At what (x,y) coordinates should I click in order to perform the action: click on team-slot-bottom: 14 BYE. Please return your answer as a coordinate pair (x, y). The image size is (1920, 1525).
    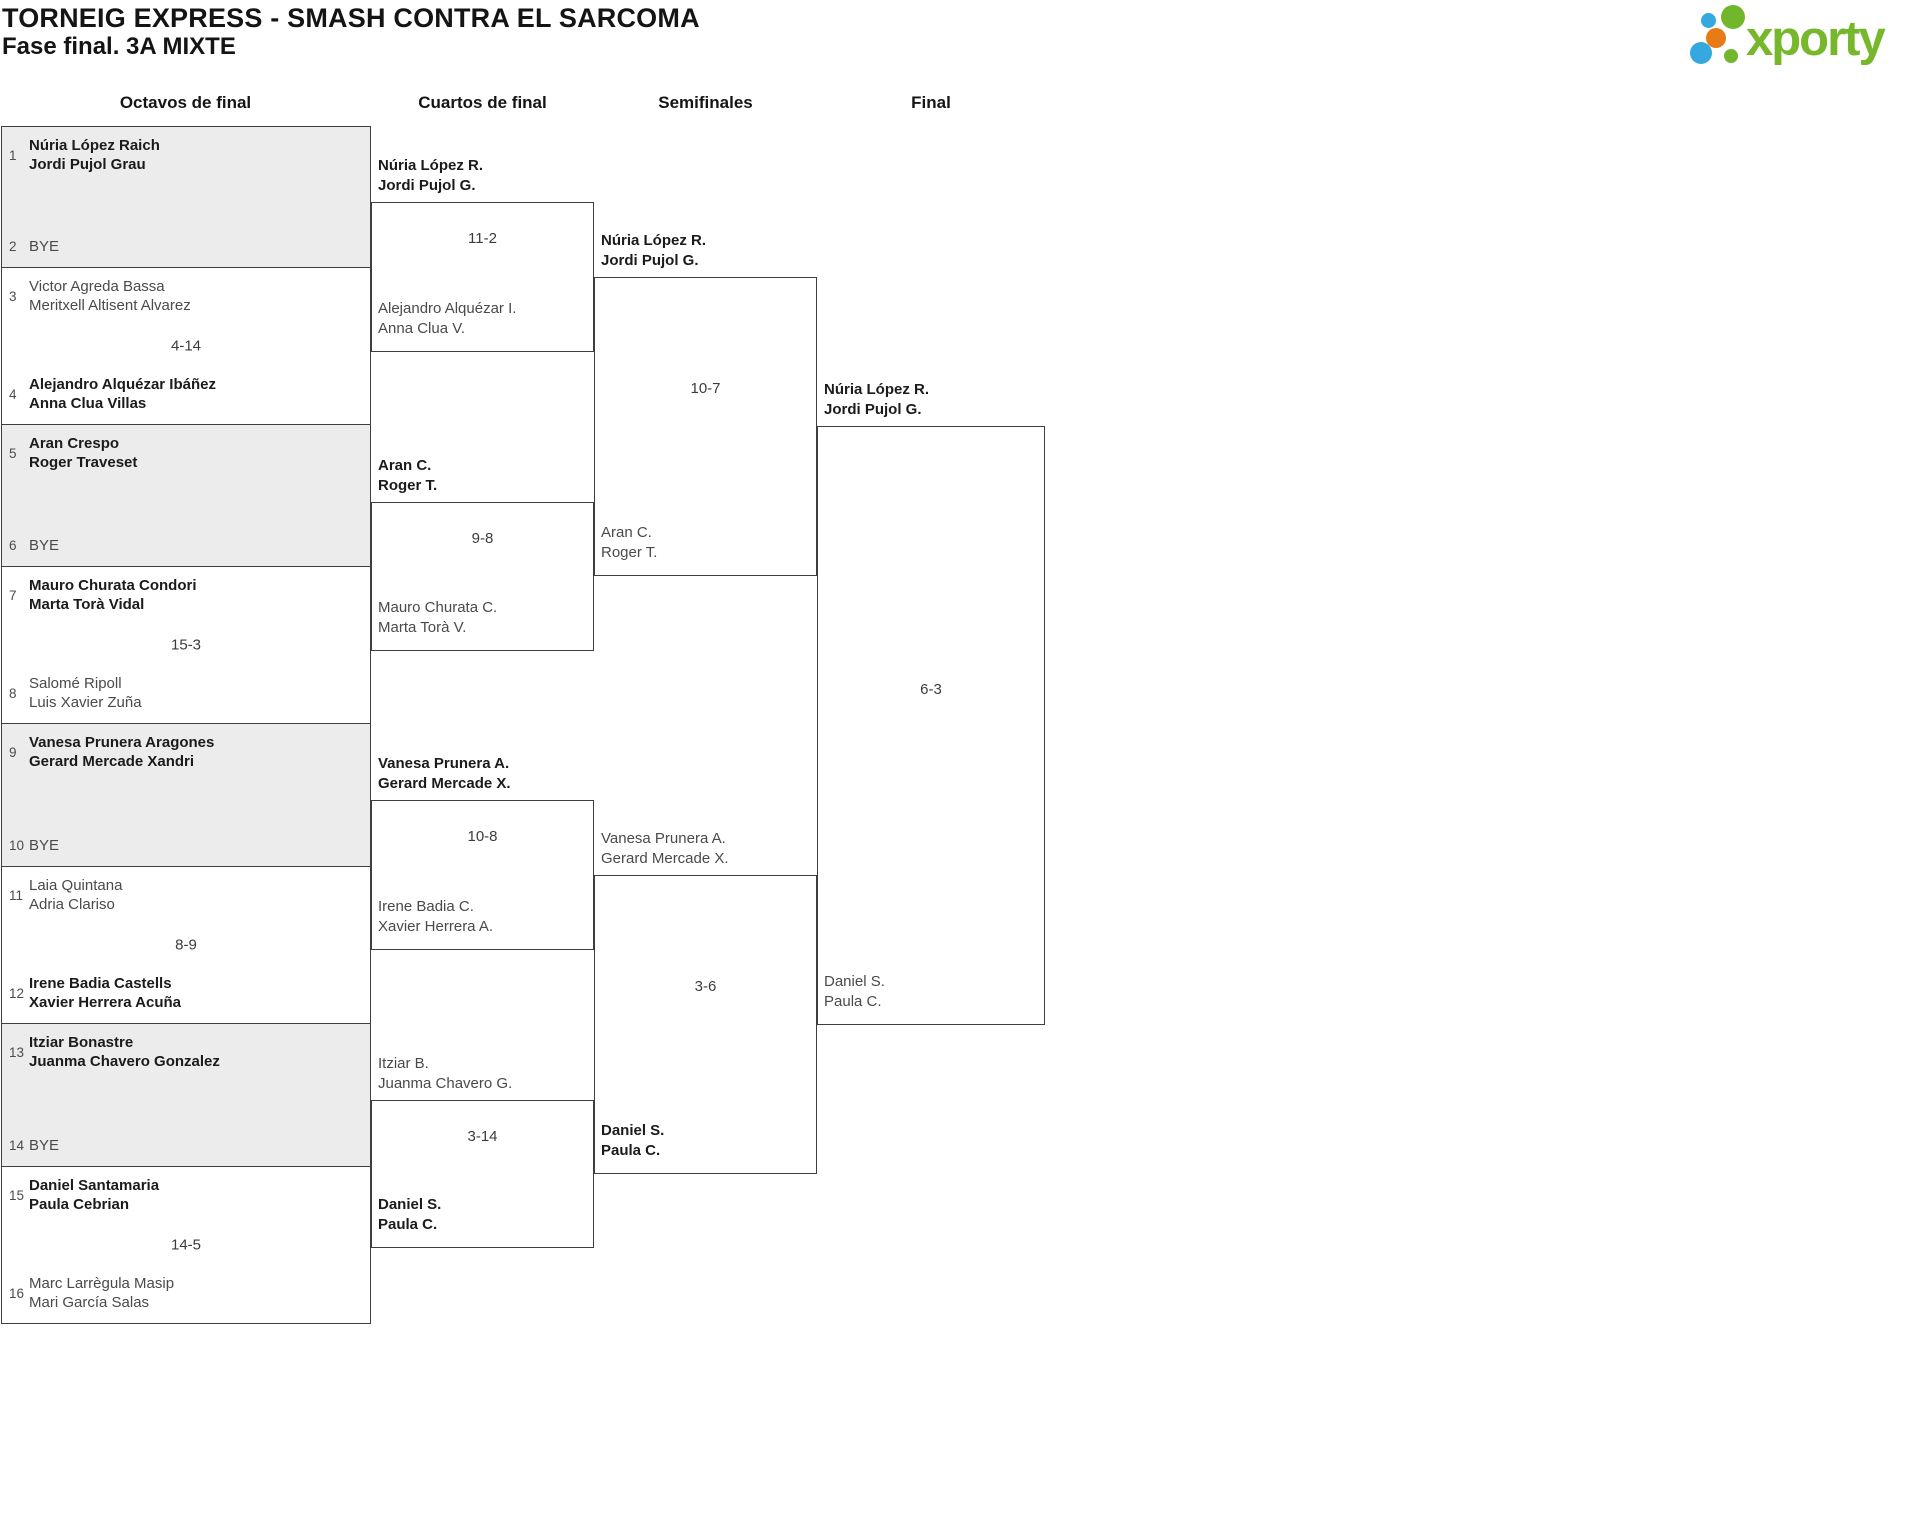
    Looking at the image, I should click on (186, 1145).